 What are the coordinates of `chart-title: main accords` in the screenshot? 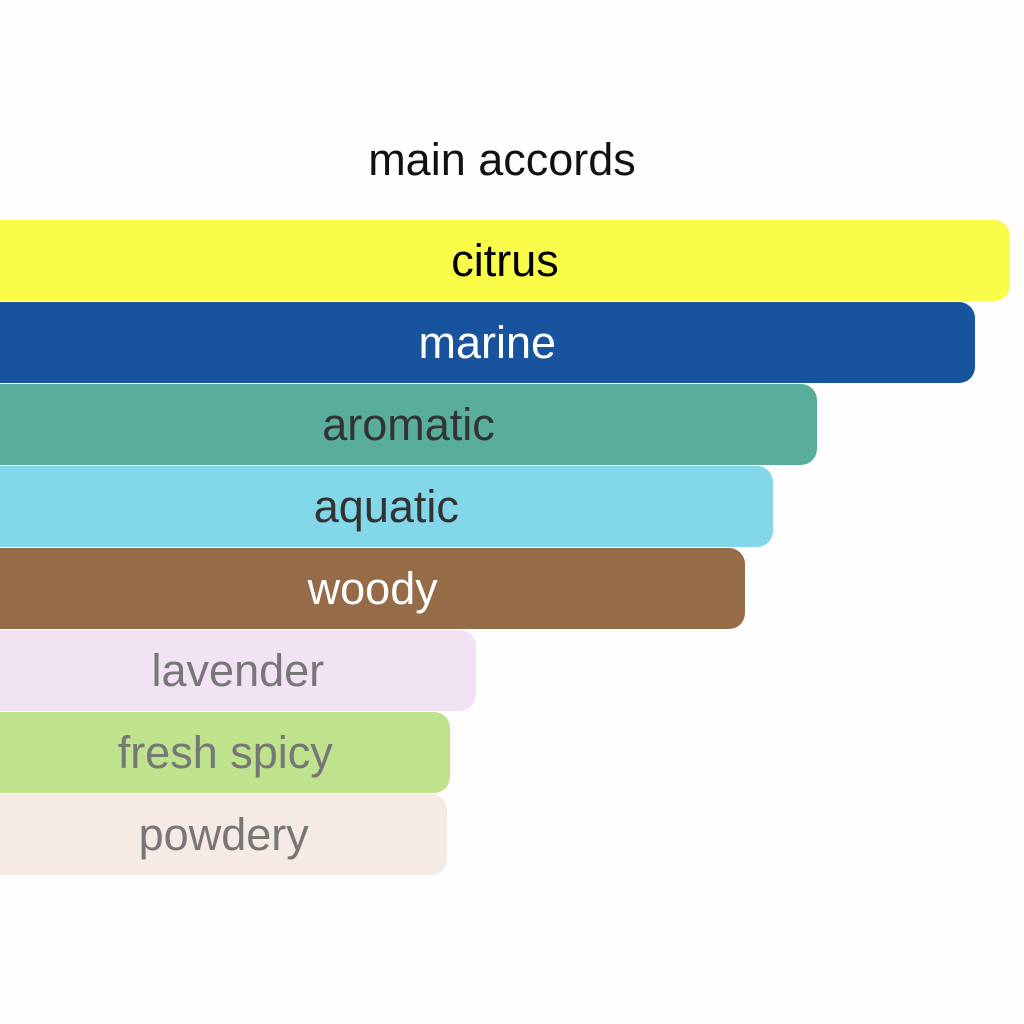 It's located at (502, 159).